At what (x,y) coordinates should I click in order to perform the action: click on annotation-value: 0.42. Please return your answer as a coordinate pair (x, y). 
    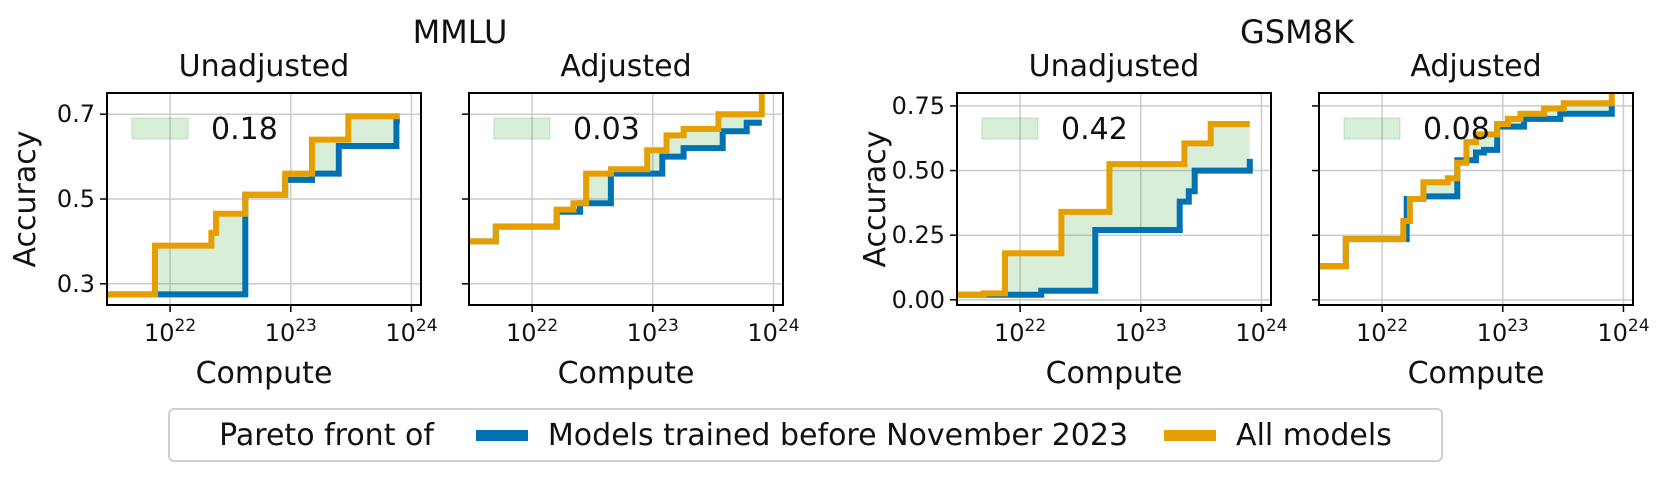
    Looking at the image, I should click on (1094, 129).